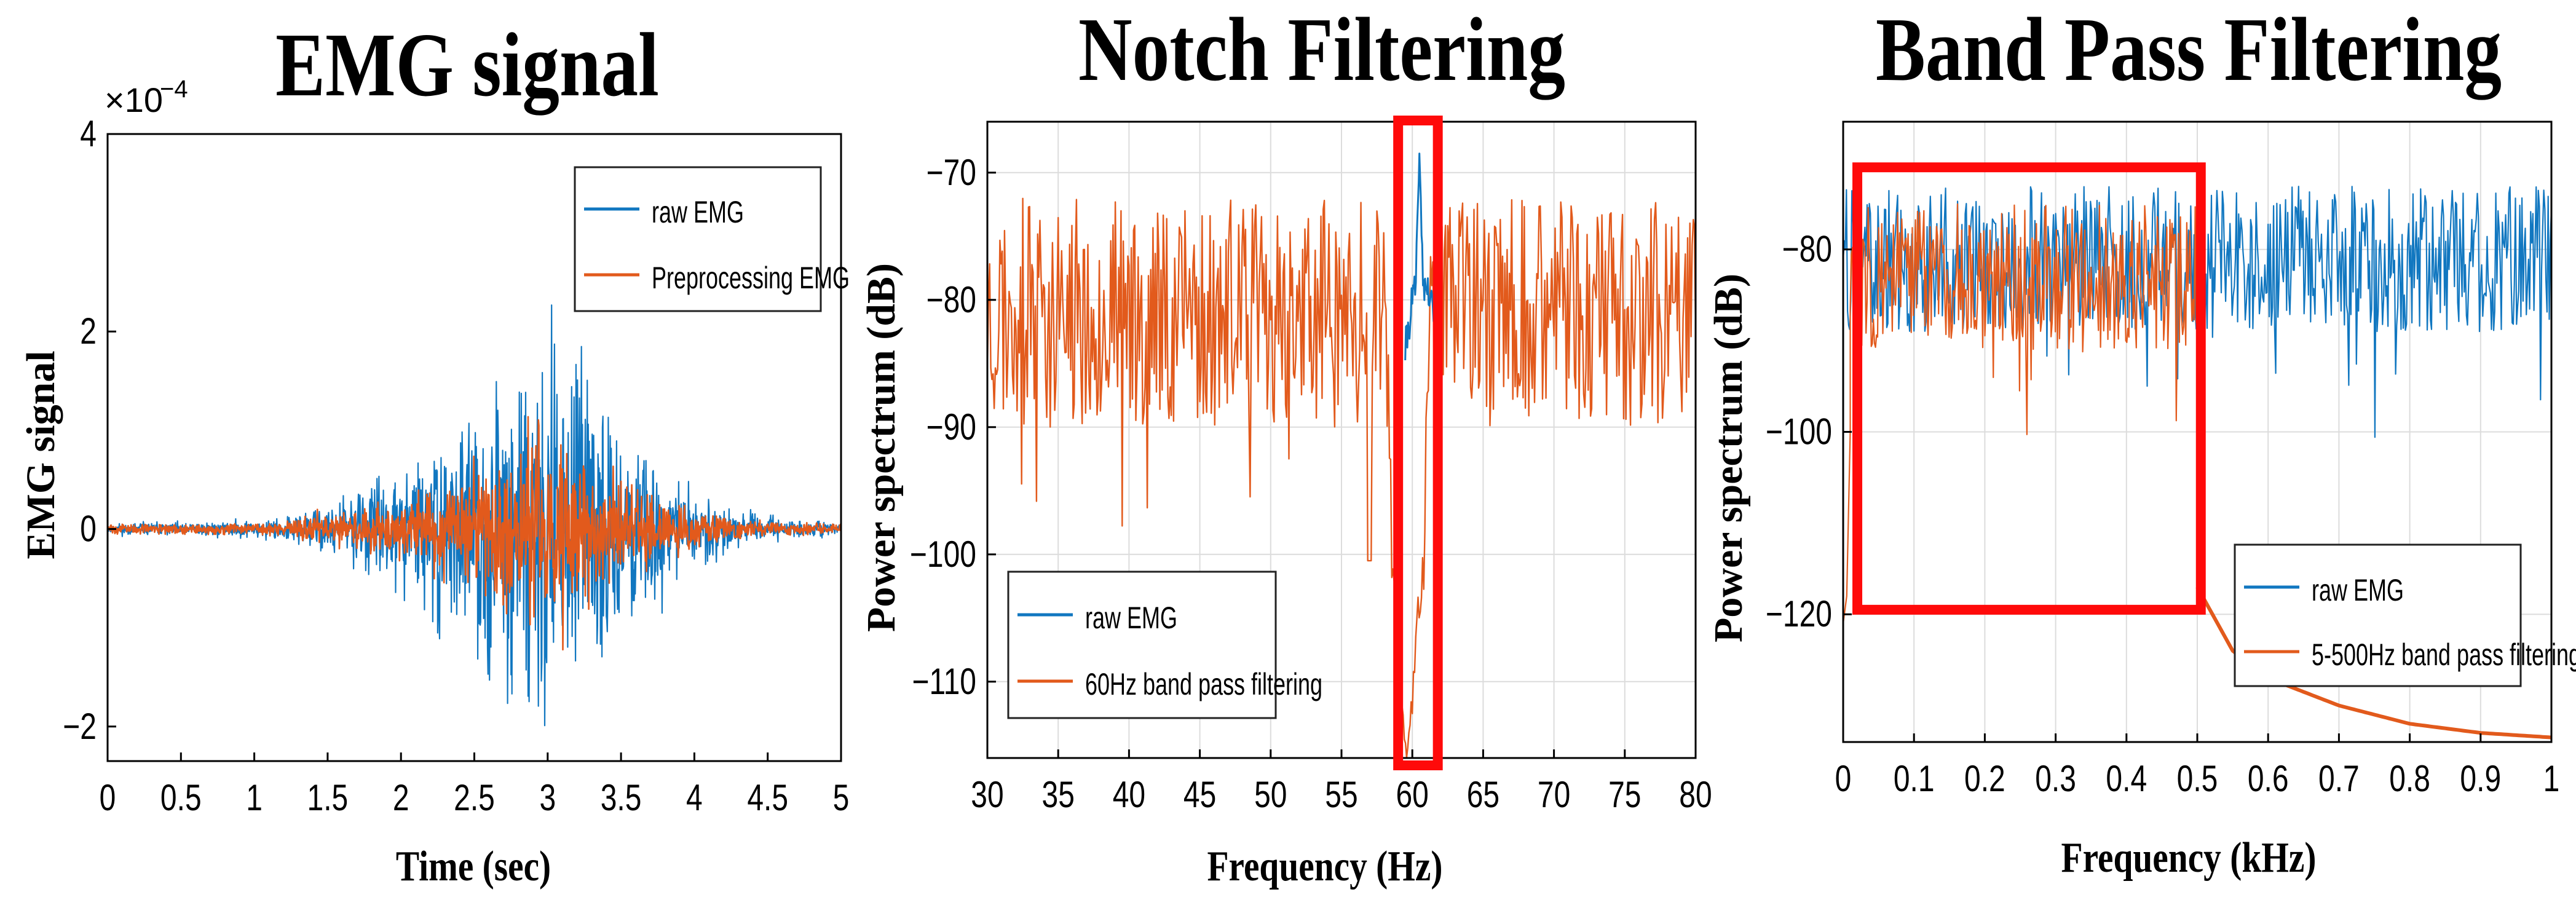  Describe the element at coordinates (474, 797) in the screenshot. I see `x-tick-label-5: 2.5` at that location.